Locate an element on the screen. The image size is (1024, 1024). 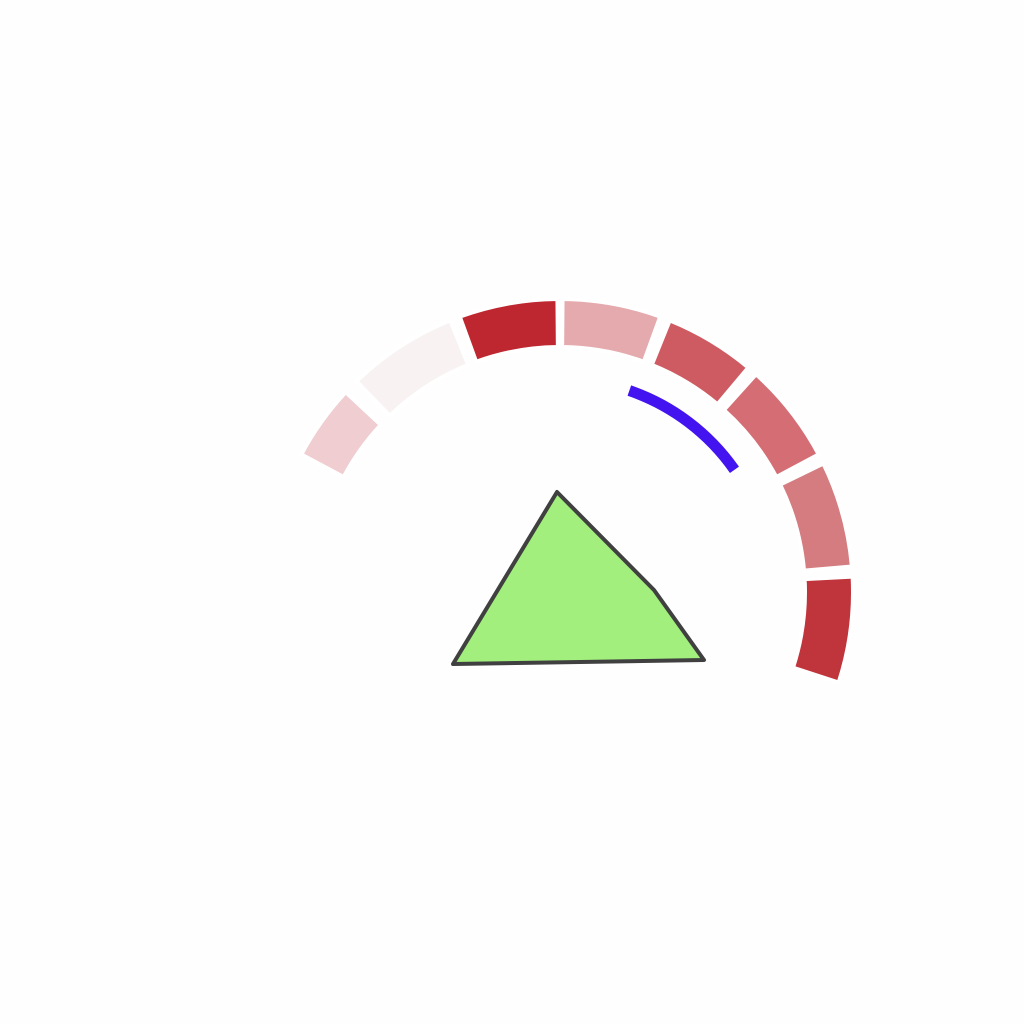
gauge-indicator-arc is located at coordinates (683, 429).